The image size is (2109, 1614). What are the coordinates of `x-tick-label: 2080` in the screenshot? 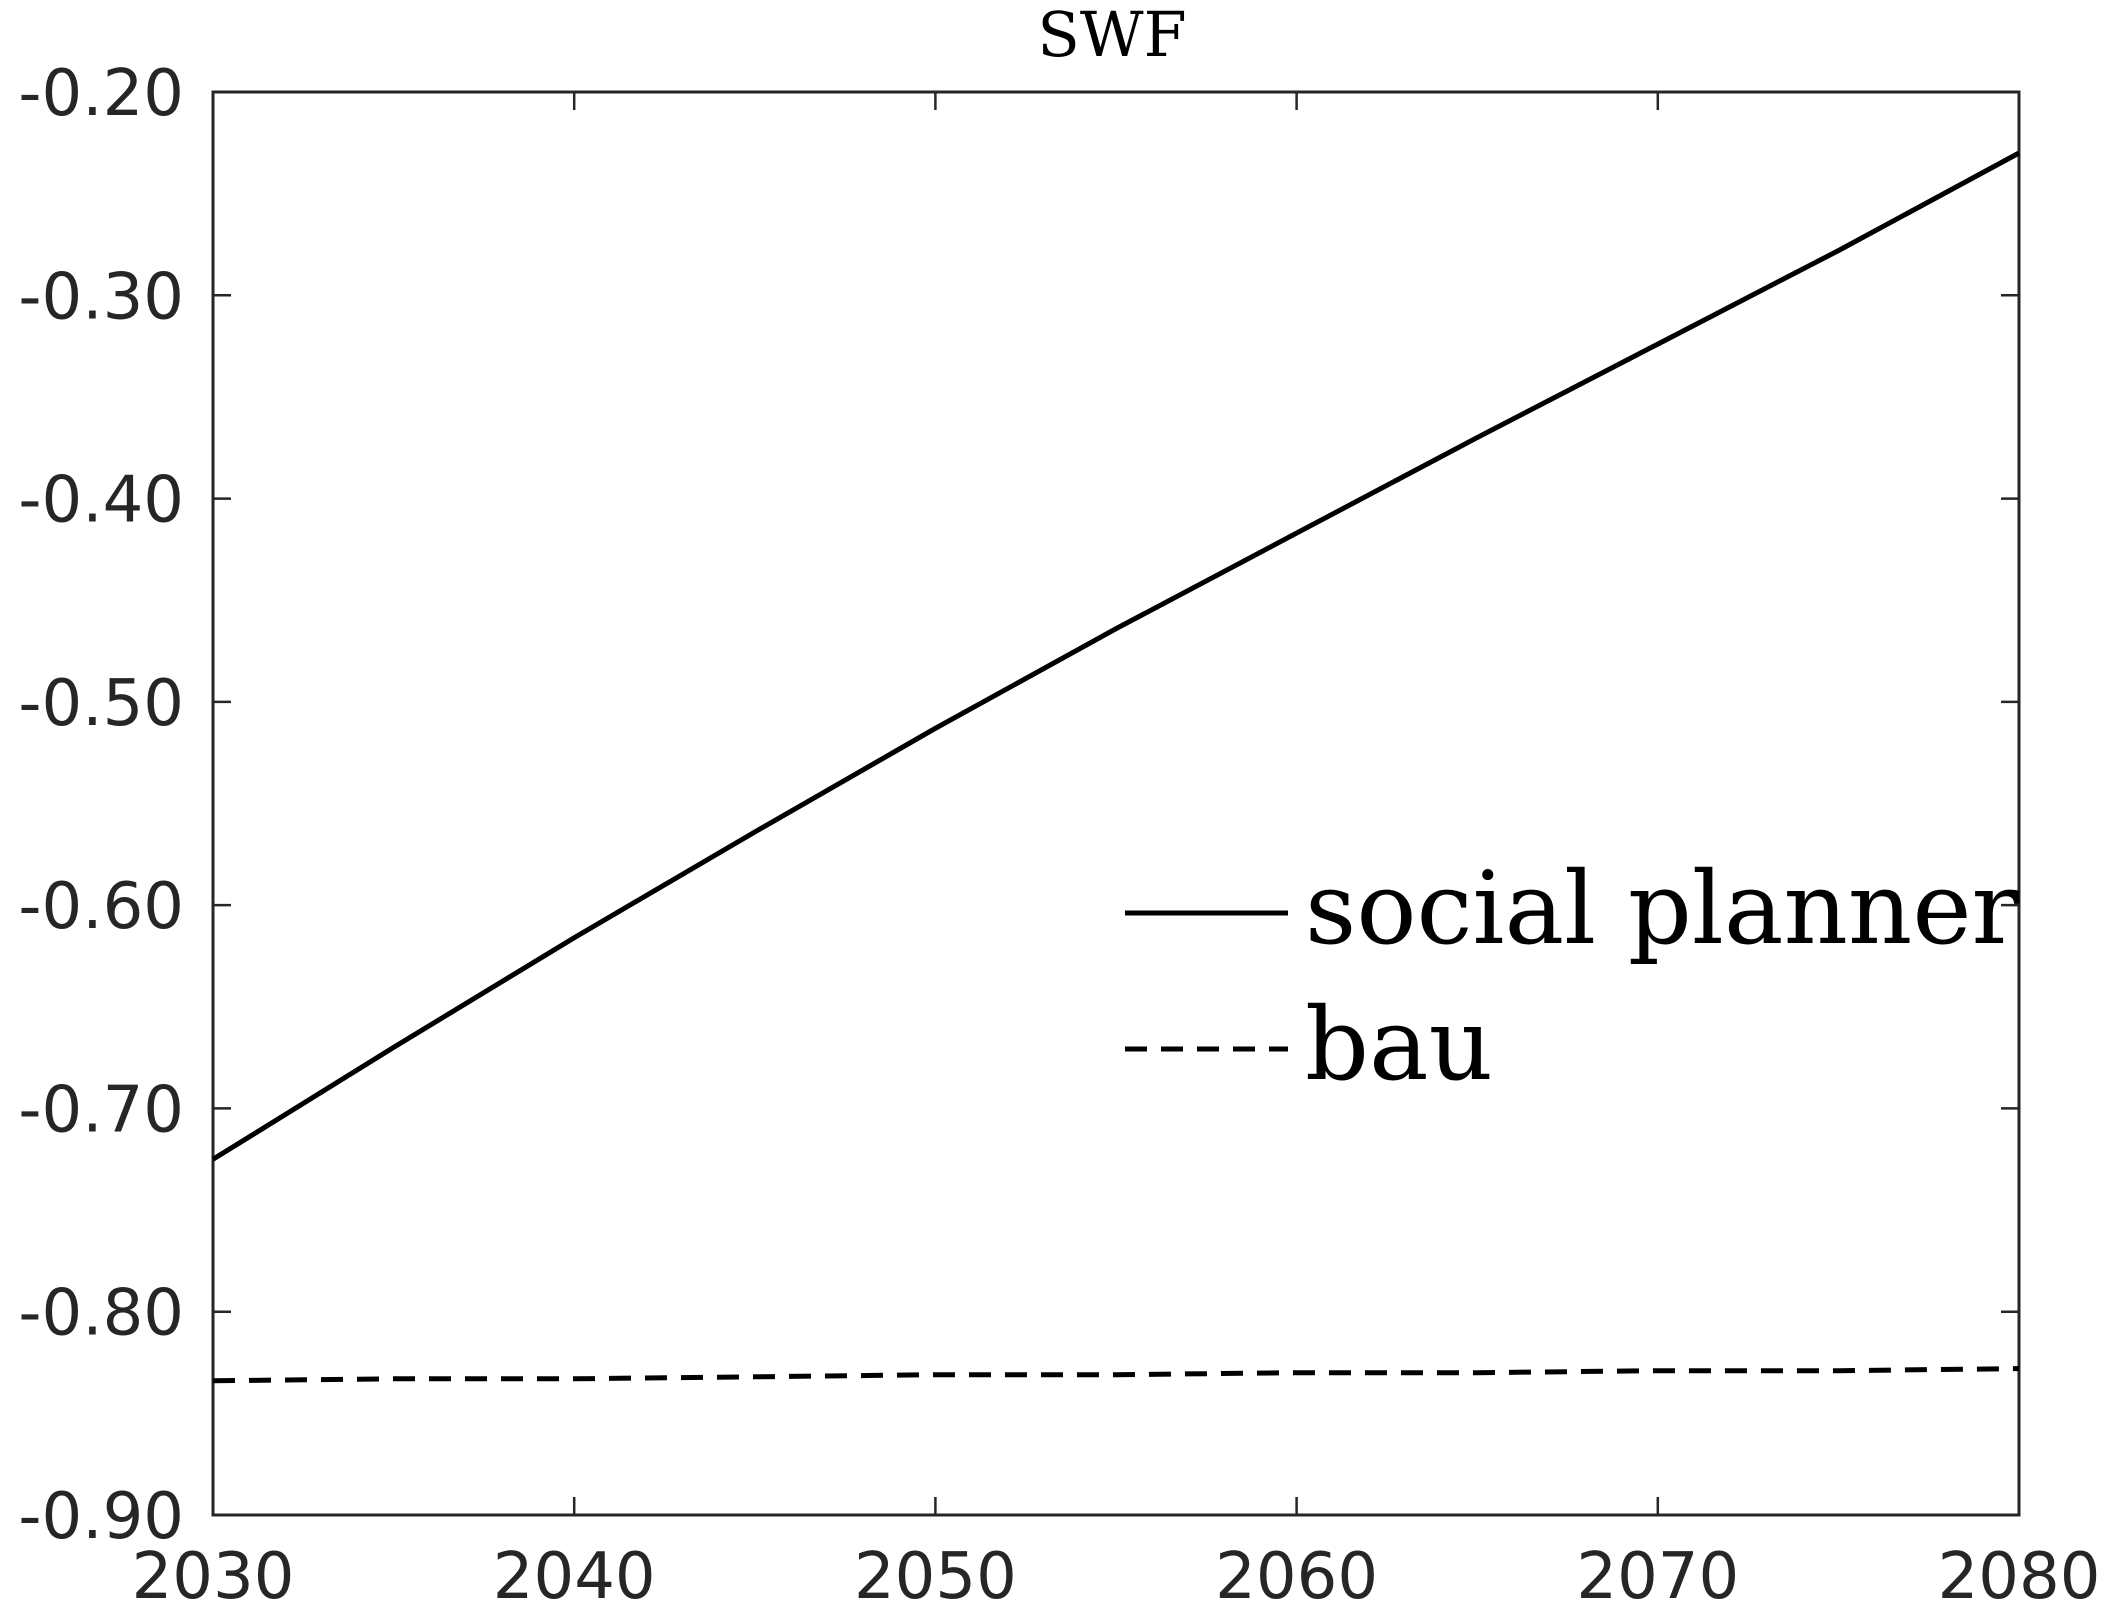 It's located at (2019, 1577).